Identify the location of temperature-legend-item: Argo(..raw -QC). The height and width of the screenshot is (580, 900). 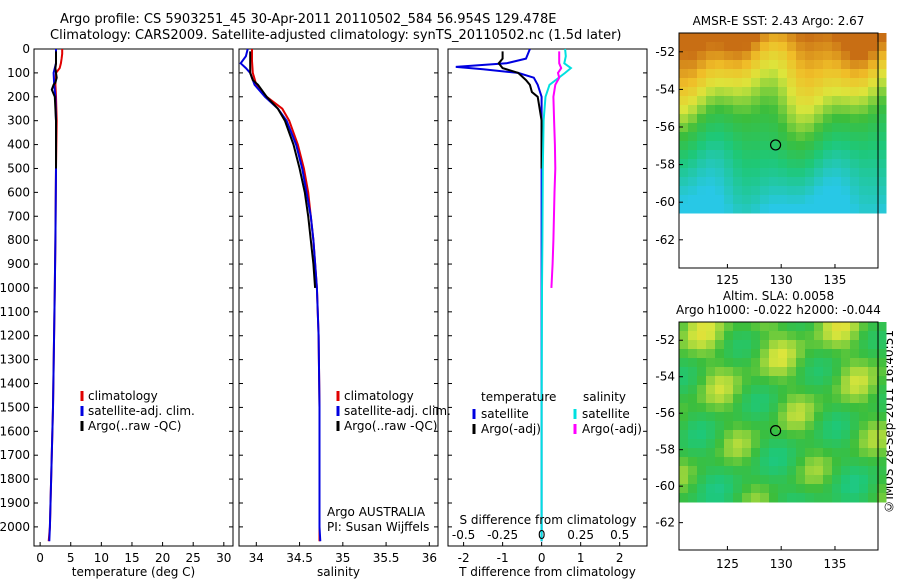
(134, 426).